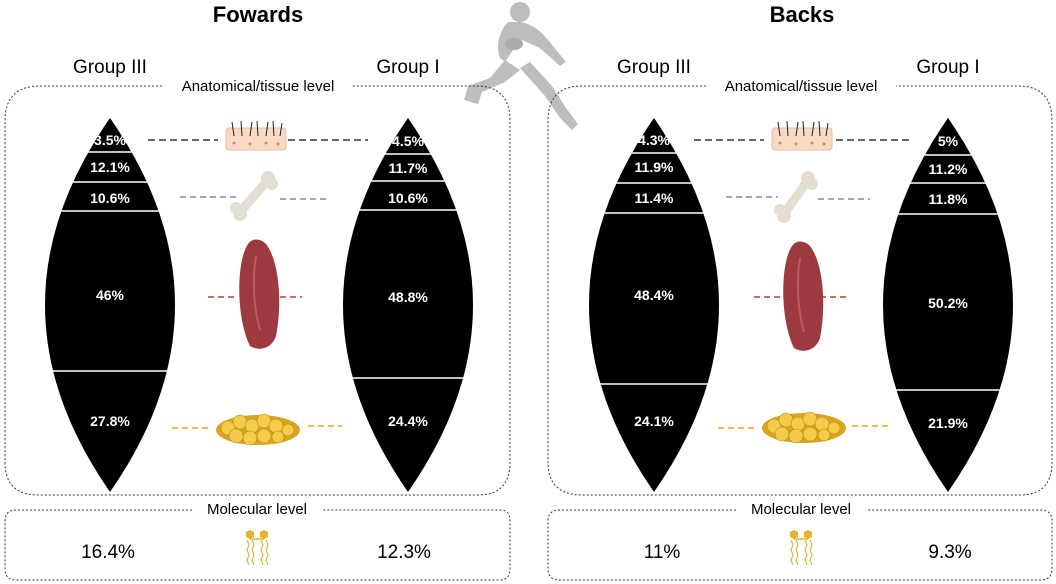 The image size is (1056, 584). What do you see at coordinates (654, 295) in the screenshot?
I see `segment-muscle-value: 48.4%` at bounding box center [654, 295].